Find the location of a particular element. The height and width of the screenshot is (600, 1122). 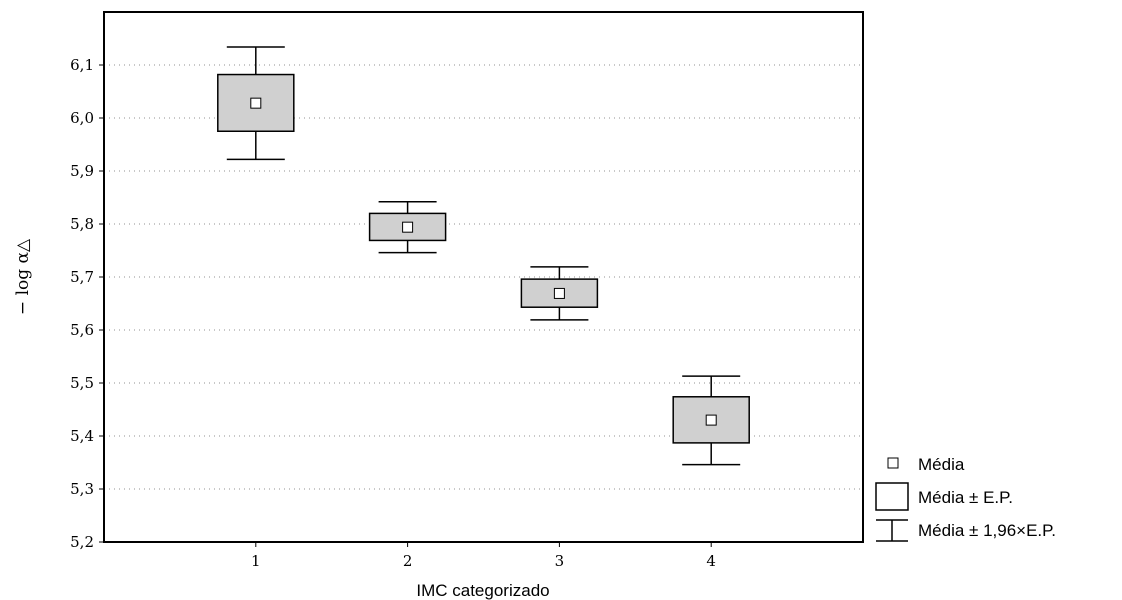

x-tick-label: 1 is located at coordinates (256, 561).